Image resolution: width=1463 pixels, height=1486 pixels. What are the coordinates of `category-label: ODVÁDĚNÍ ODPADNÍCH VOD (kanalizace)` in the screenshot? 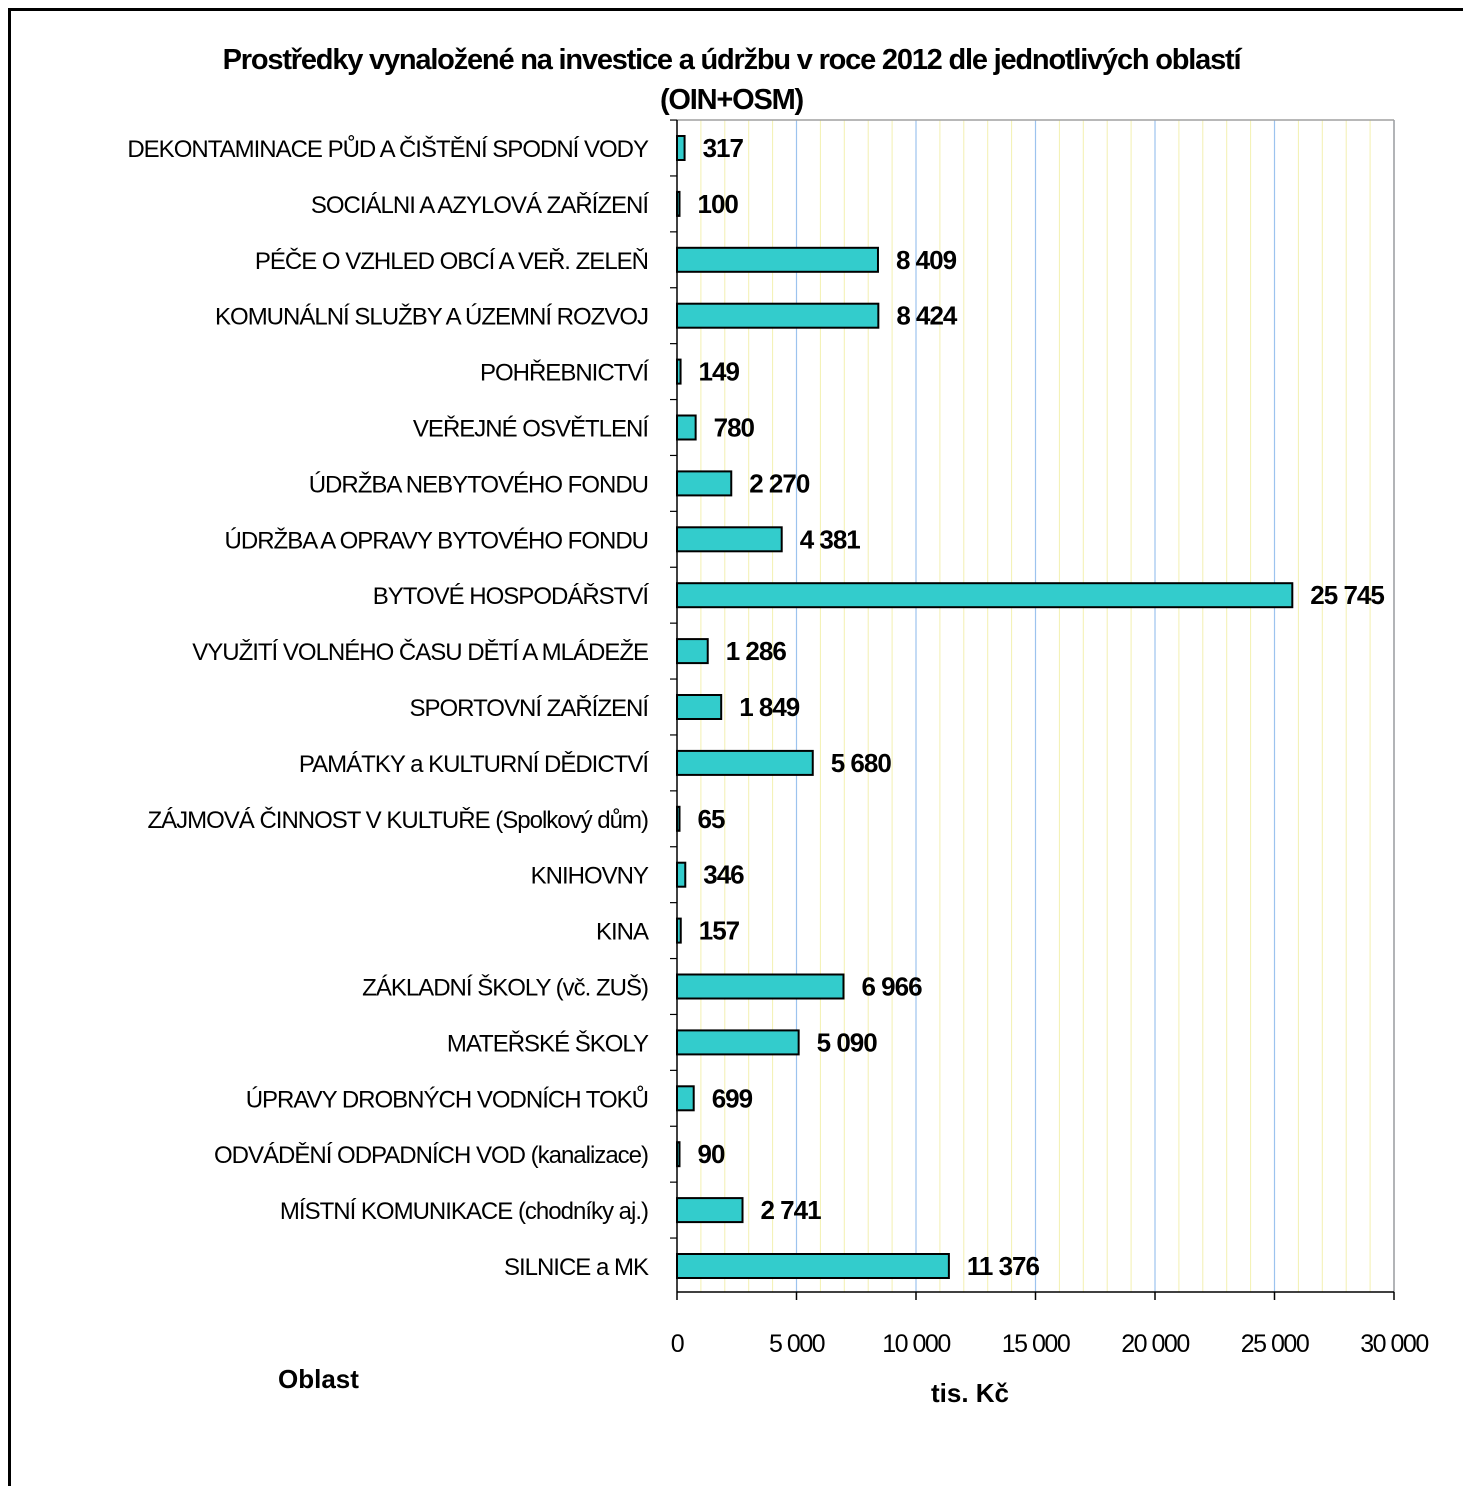 It's located at (431, 1155).